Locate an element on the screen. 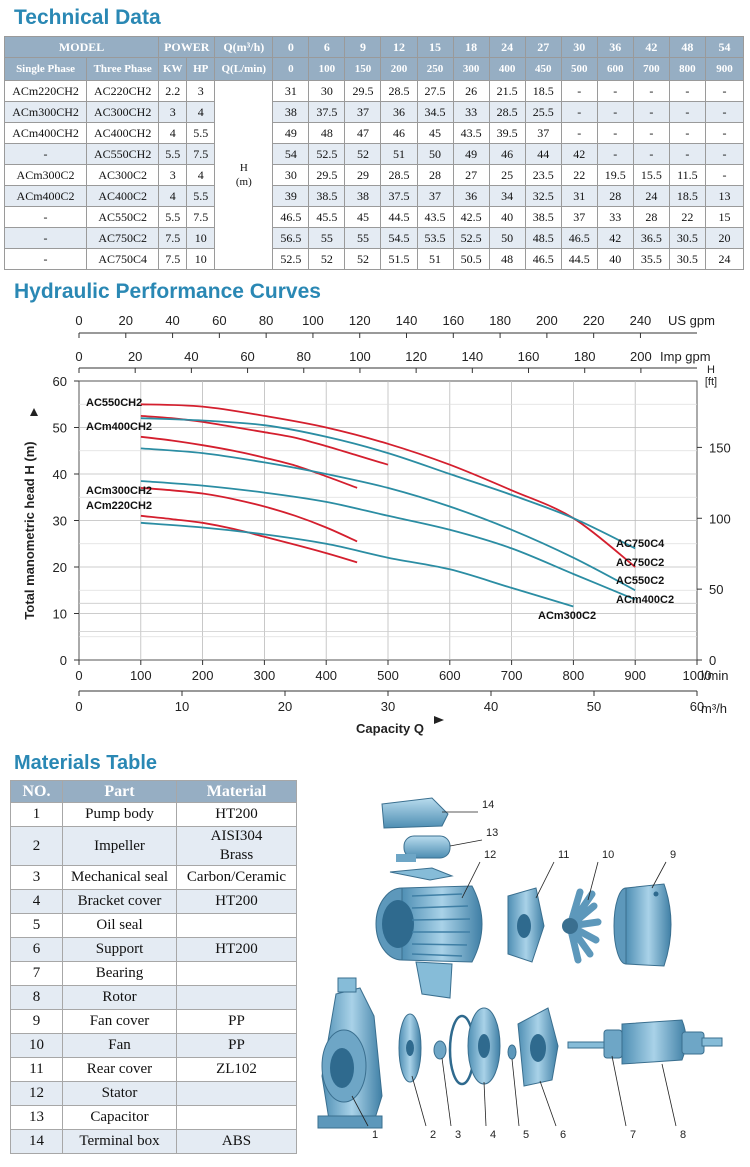 Image resolution: width=750 pixels, height=1167 pixels. lmin-tick-label: 300 is located at coordinates (265, 675).